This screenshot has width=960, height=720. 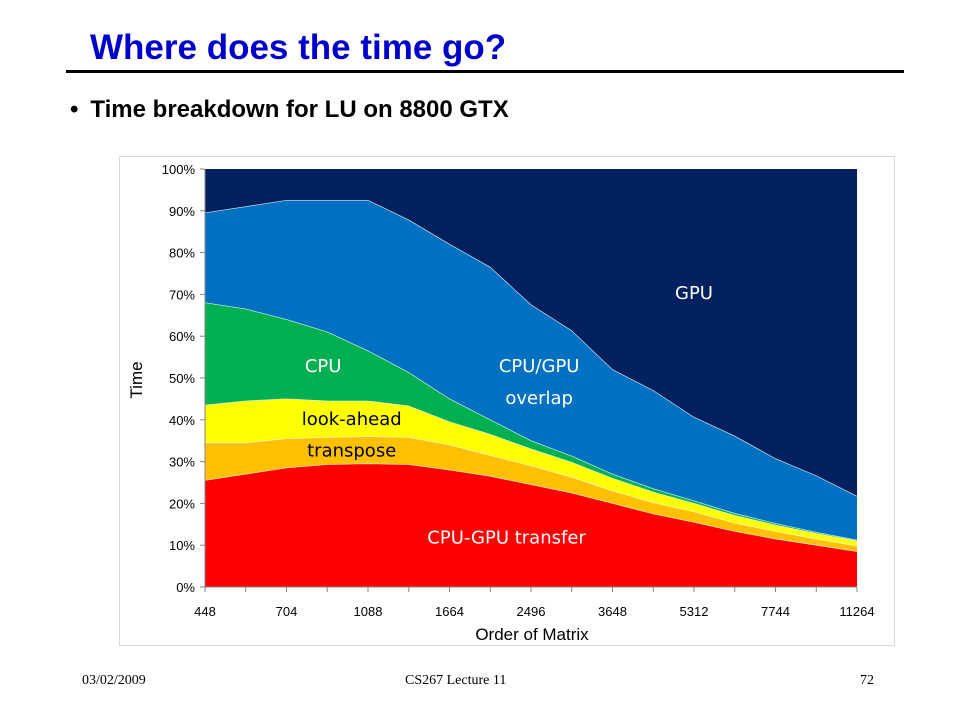 I want to click on bullet-point: • Time breakdown for LU on 8800 GTX, so click(x=289, y=110).